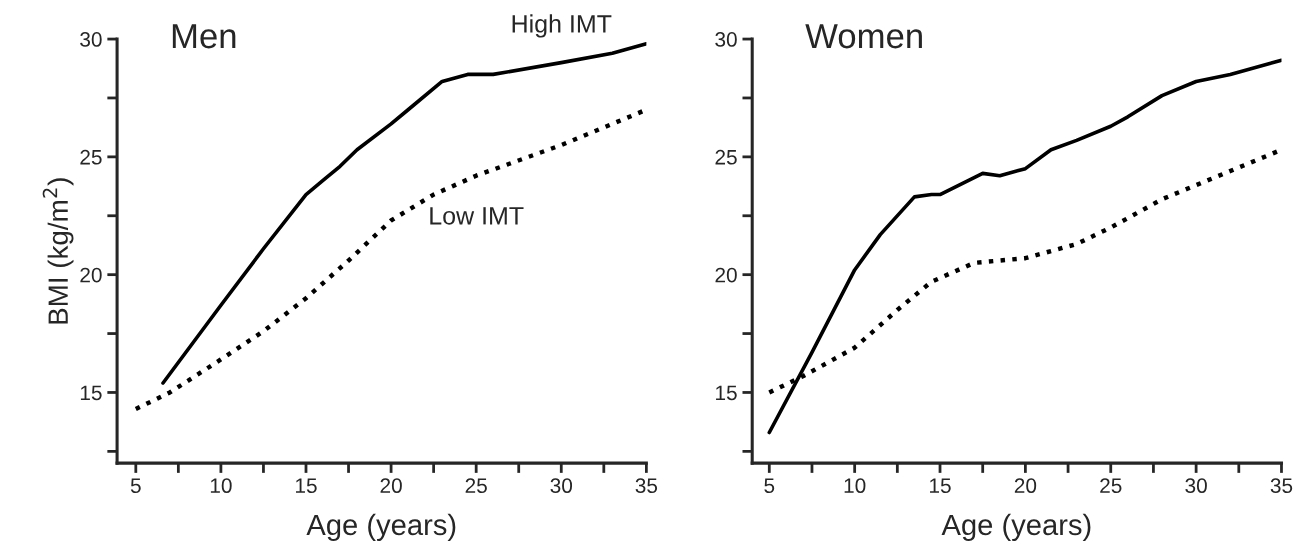 Image resolution: width=1301 pixels, height=558 pixels. I want to click on series-label: High IMT, so click(562, 26).